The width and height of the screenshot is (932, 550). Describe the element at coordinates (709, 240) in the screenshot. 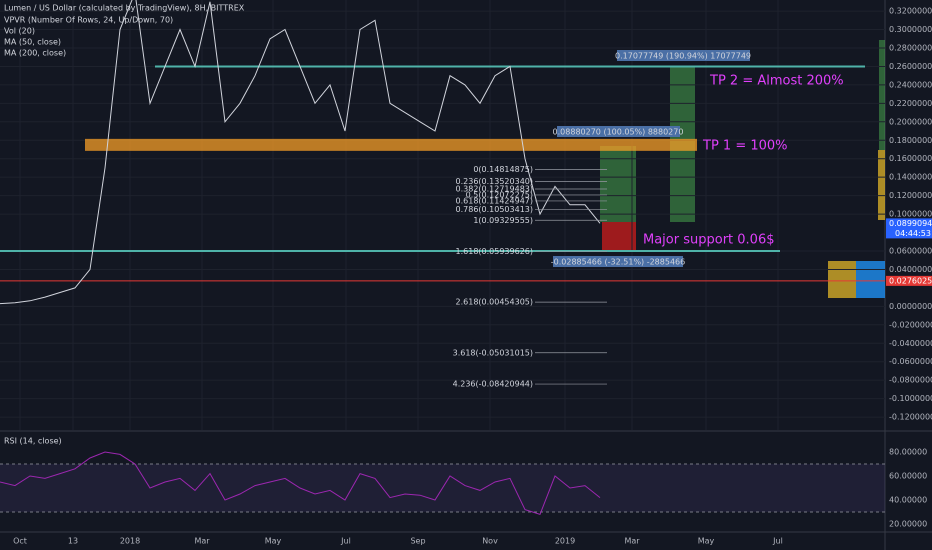

I see `annotation: Major support 0.06$` at that location.